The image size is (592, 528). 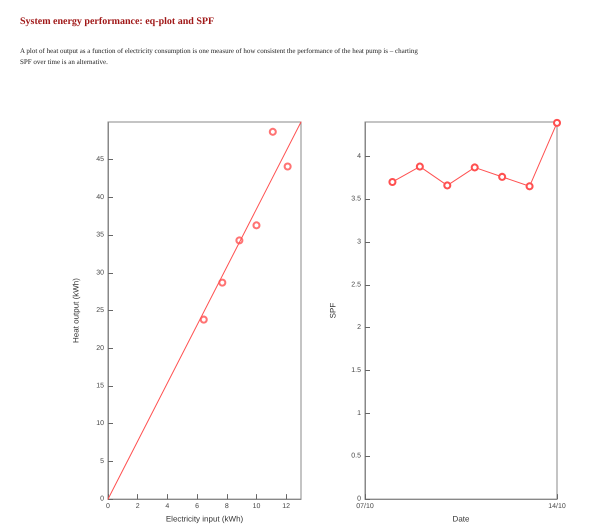 What do you see at coordinates (461, 519) in the screenshot?
I see `x-axis-title: Date` at bounding box center [461, 519].